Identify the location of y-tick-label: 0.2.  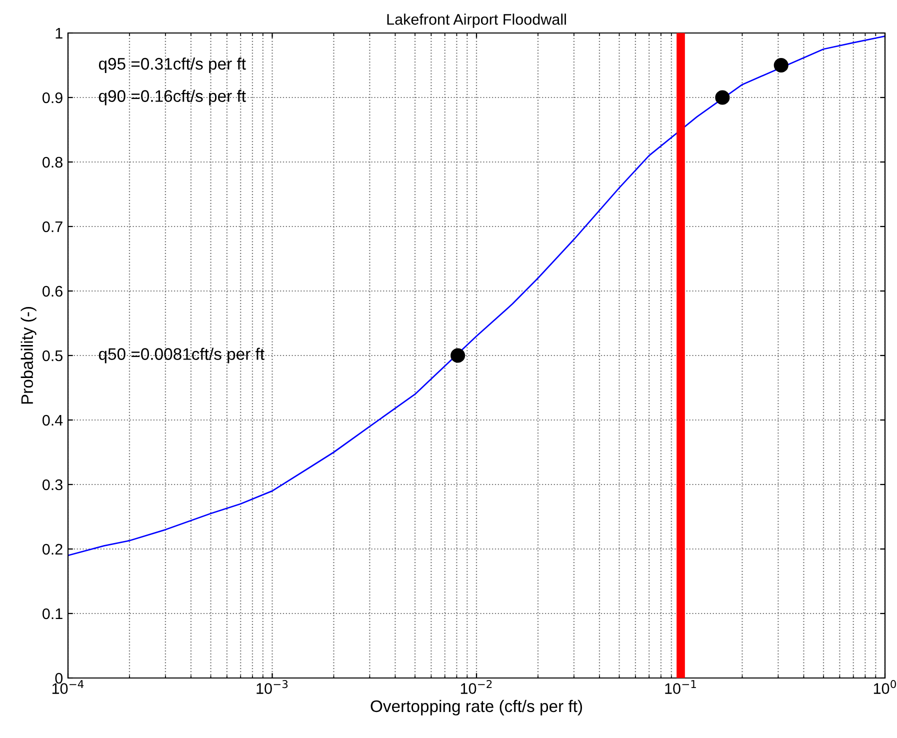
(52, 549).